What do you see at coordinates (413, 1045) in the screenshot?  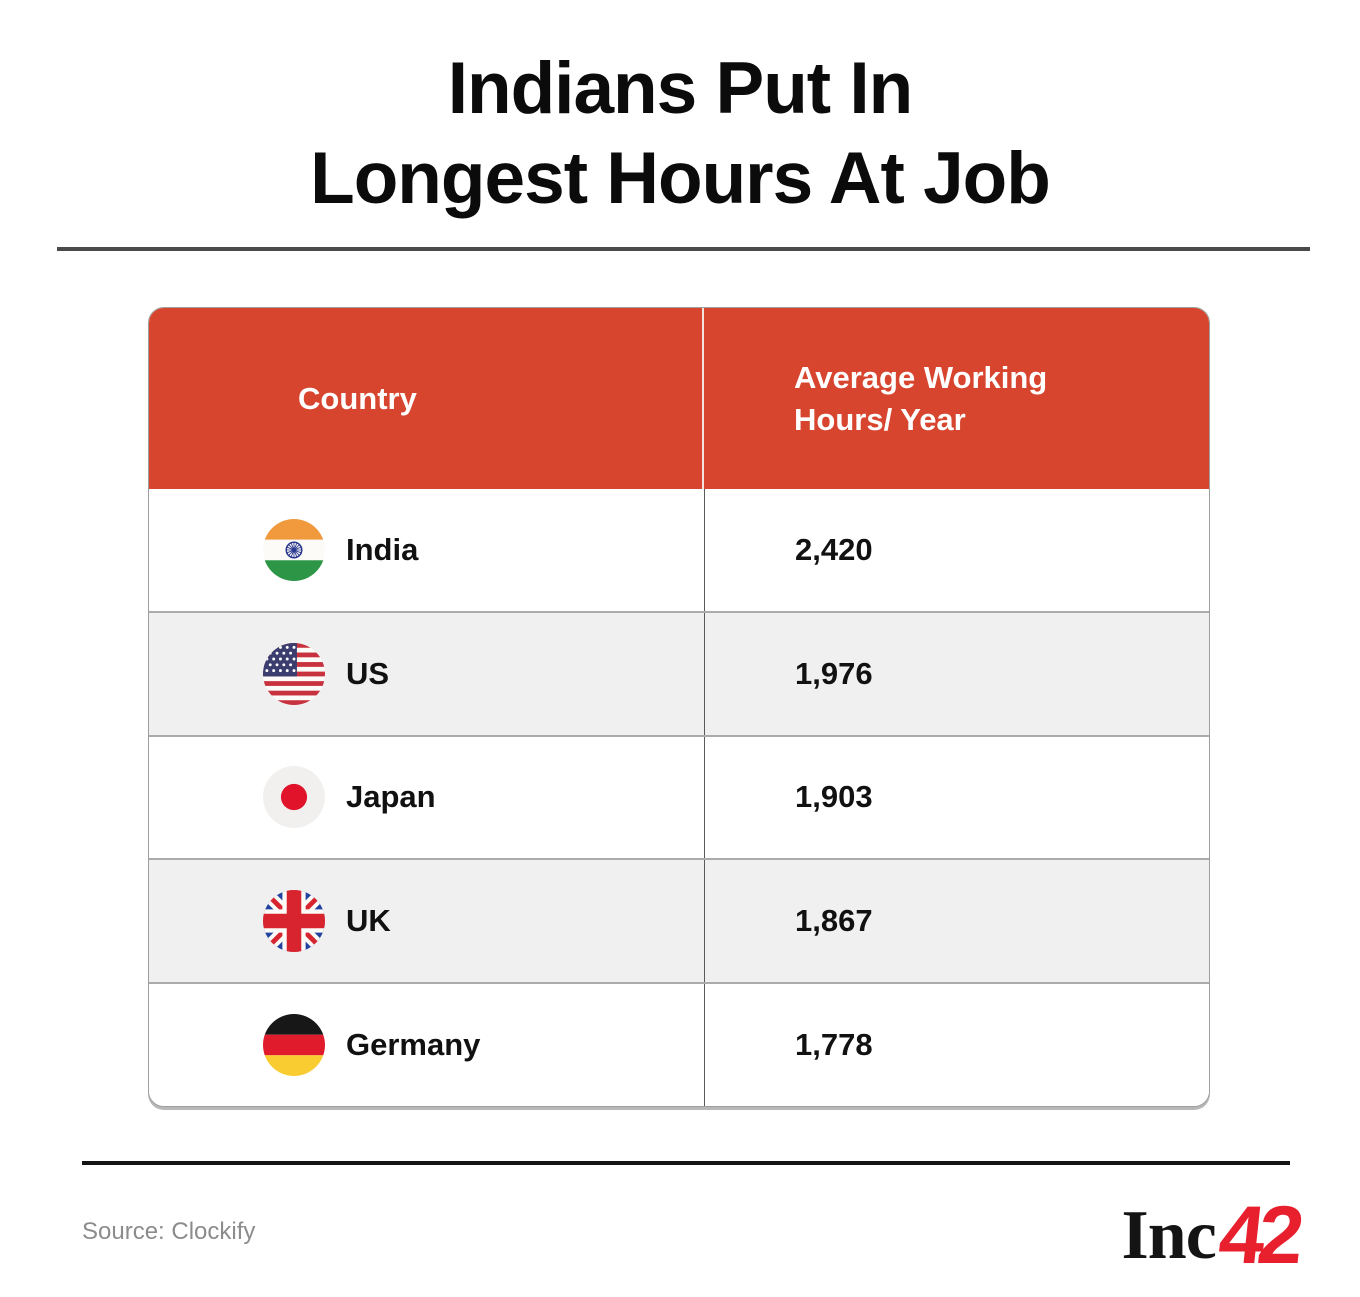 I see `country-name: Germany` at bounding box center [413, 1045].